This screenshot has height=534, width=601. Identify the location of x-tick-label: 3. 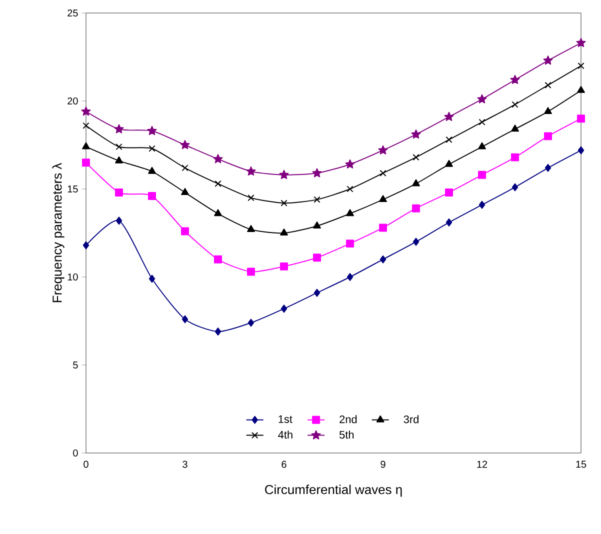
(185, 464).